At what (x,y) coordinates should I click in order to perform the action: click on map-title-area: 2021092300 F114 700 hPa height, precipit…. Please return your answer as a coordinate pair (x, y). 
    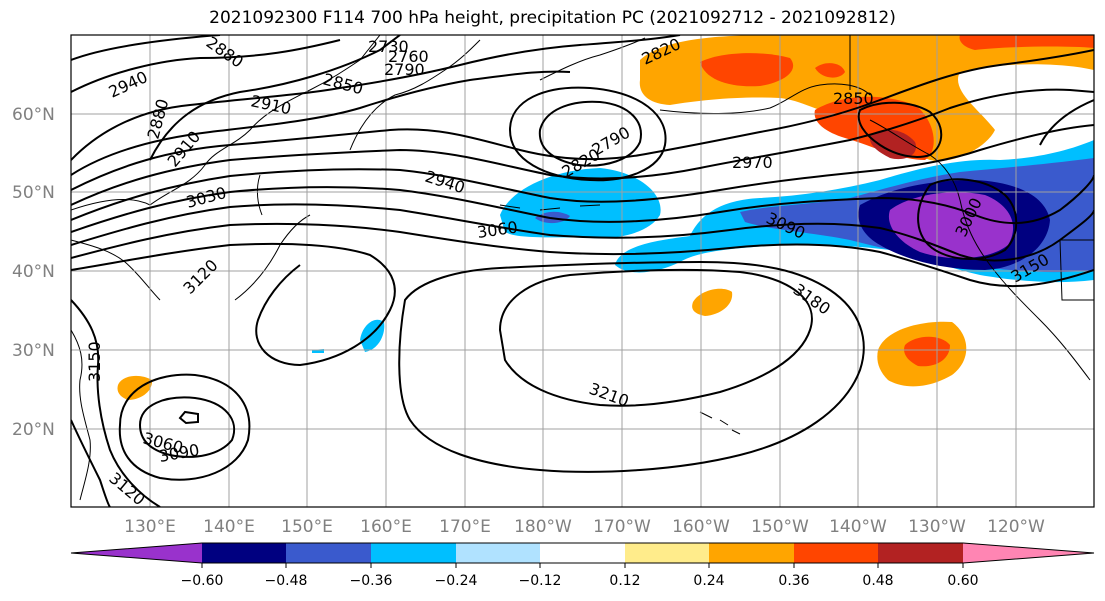
    Looking at the image, I should click on (552, 17).